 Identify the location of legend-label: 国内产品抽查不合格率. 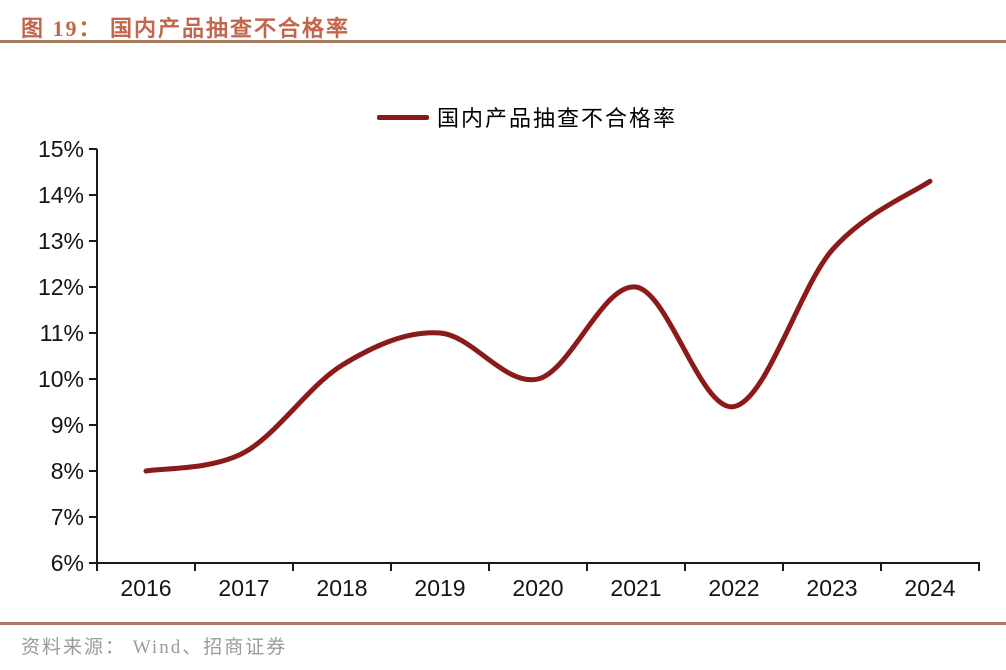
(557, 118).